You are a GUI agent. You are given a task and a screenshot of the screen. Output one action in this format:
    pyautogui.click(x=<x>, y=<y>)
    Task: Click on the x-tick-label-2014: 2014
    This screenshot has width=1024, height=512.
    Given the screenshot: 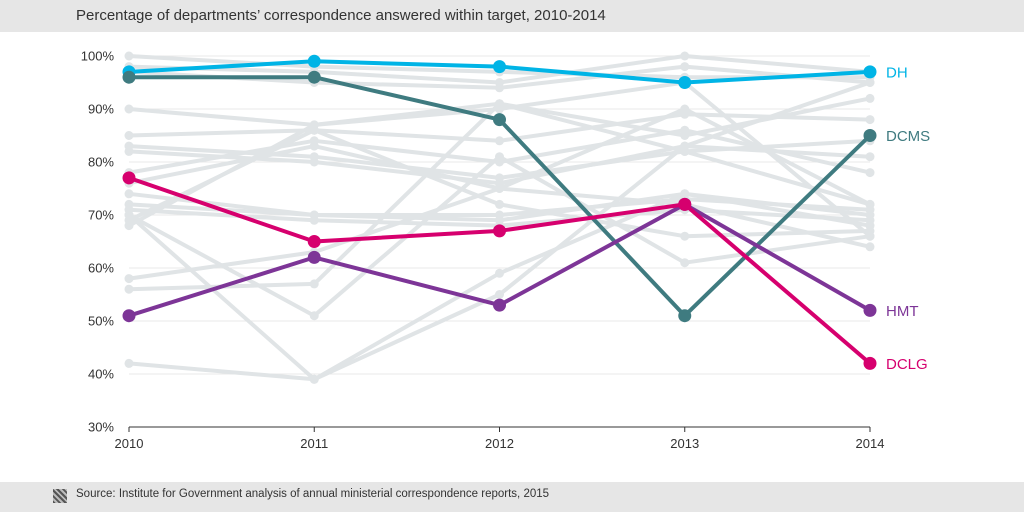 What is the action you would take?
    pyautogui.click(x=870, y=443)
    